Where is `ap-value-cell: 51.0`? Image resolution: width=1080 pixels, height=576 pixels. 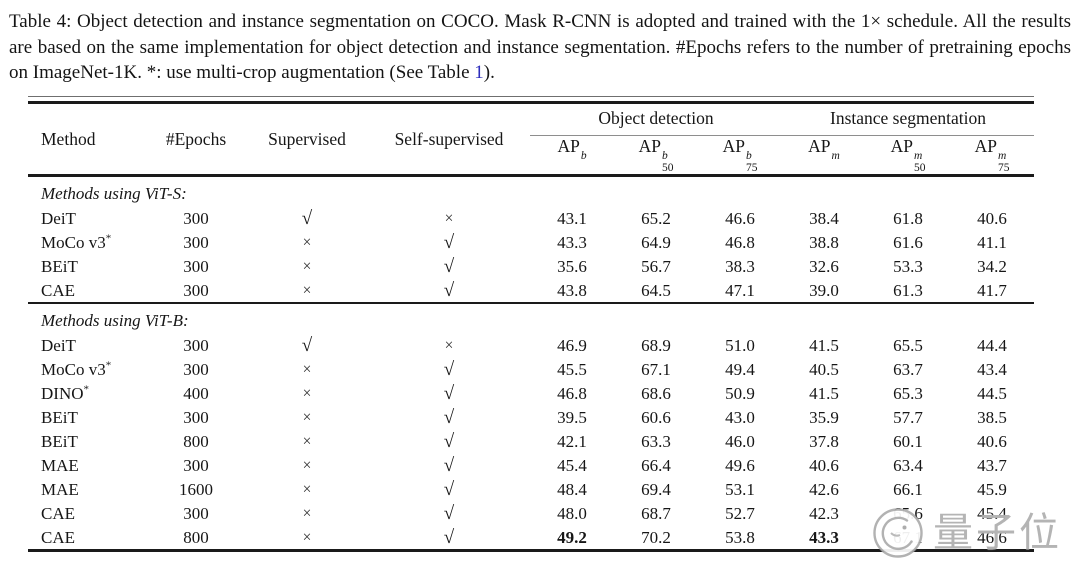
ap-value-cell: 51.0 is located at coordinates (740, 346).